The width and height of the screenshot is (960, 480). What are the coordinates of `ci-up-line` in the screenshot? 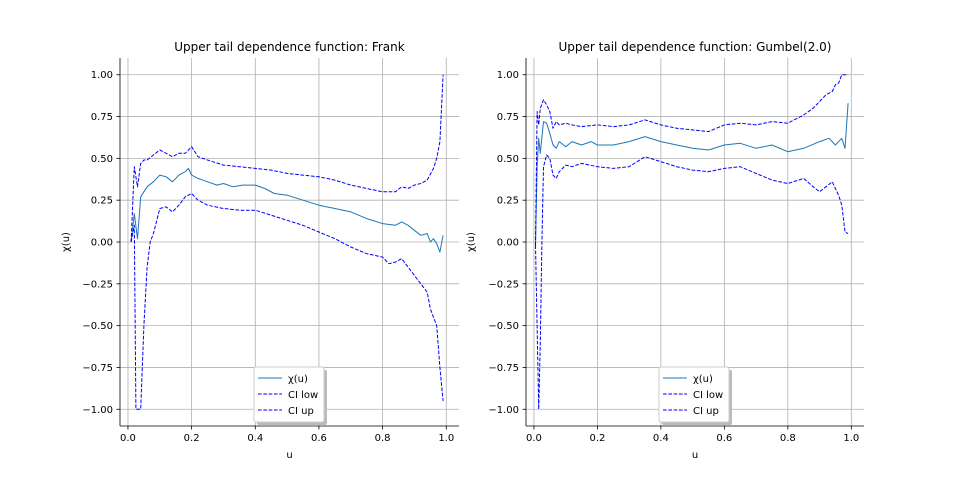 It's located at (287, 158).